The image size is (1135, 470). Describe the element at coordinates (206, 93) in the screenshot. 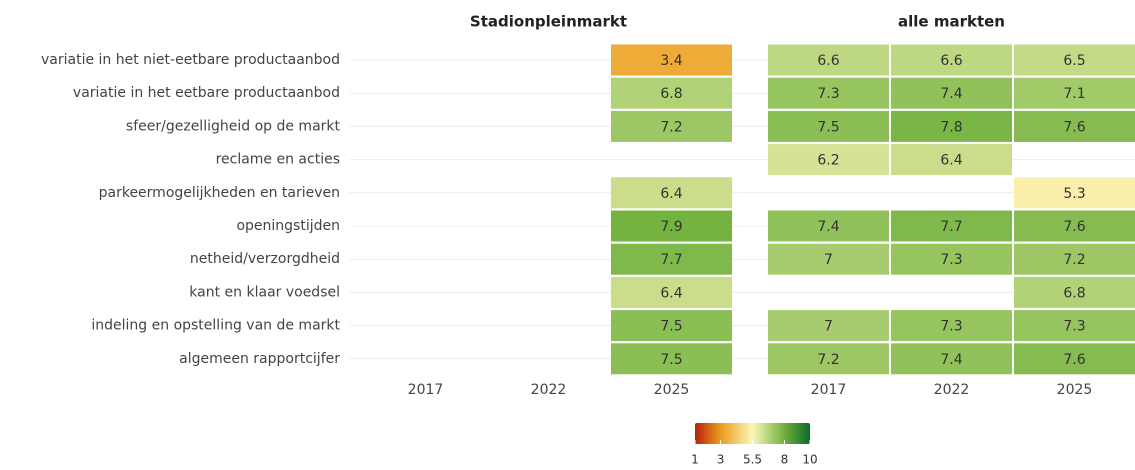

I see `row-label: variatie in het eetbare productaanbod` at that location.